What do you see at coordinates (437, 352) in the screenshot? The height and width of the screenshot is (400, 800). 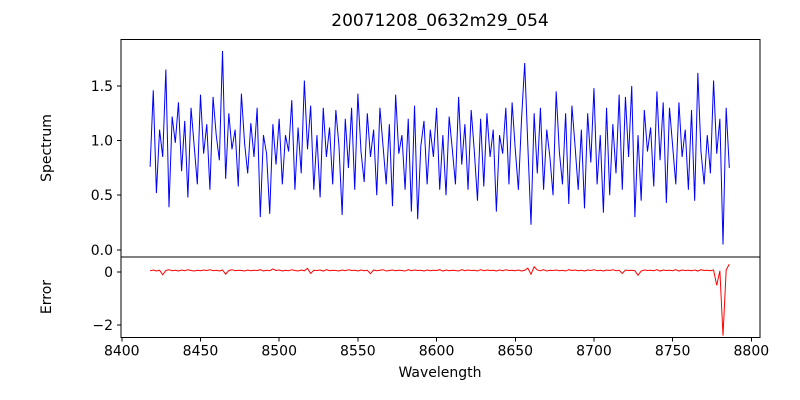 I see `x-tick-label: 8600` at bounding box center [437, 352].